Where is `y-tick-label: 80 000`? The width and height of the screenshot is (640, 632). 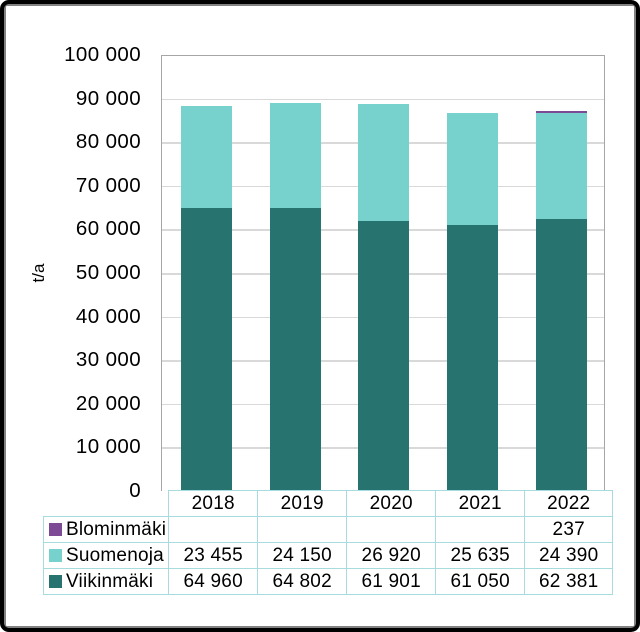
y-tick-label: 80 000 is located at coordinates (108, 142).